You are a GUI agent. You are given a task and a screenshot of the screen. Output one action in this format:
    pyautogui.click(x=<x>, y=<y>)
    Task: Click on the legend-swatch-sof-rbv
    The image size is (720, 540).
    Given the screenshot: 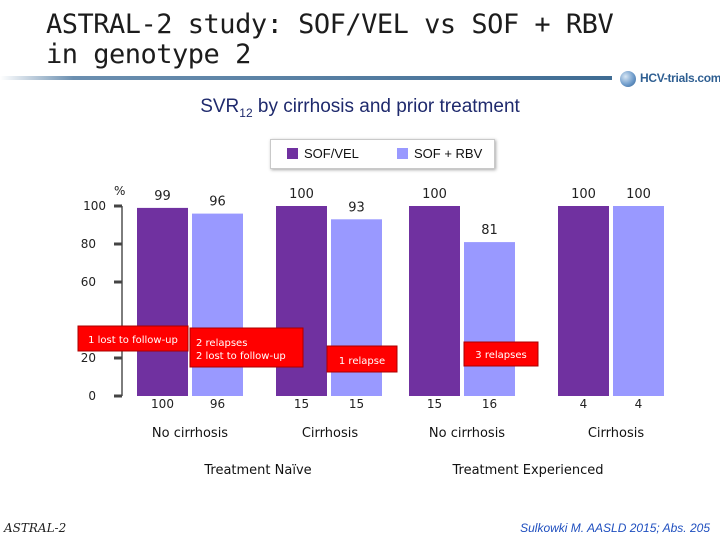 What is the action you would take?
    pyautogui.click(x=402, y=153)
    